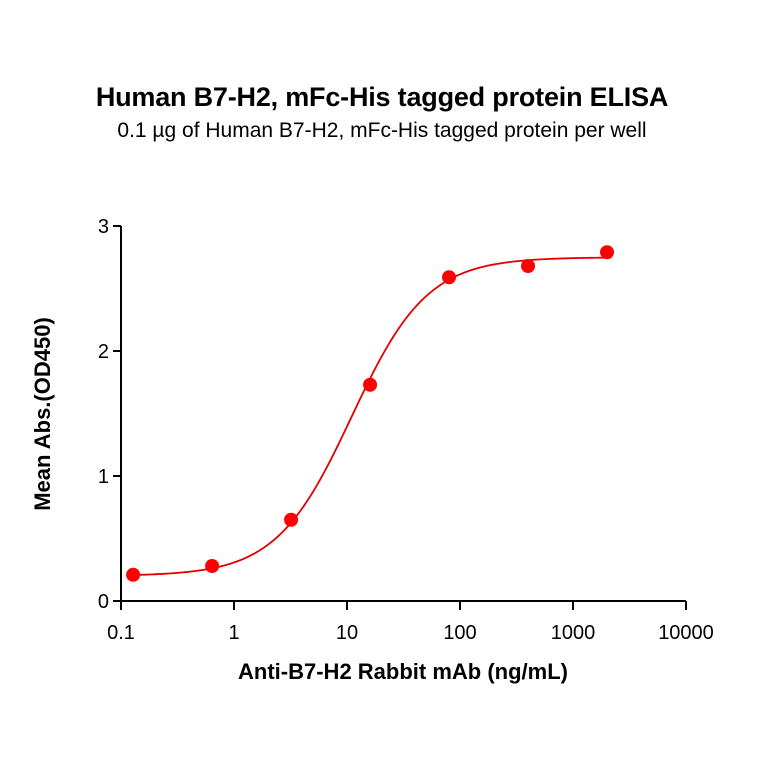  Describe the element at coordinates (103, 352) in the screenshot. I see `y-tick-label: 2` at that location.